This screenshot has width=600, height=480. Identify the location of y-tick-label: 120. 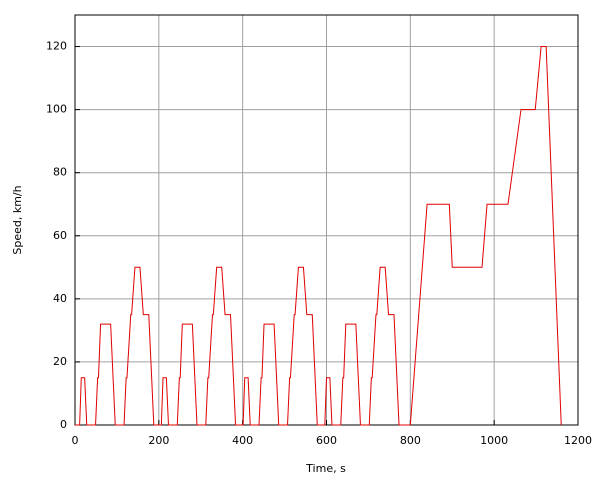
(56, 46).